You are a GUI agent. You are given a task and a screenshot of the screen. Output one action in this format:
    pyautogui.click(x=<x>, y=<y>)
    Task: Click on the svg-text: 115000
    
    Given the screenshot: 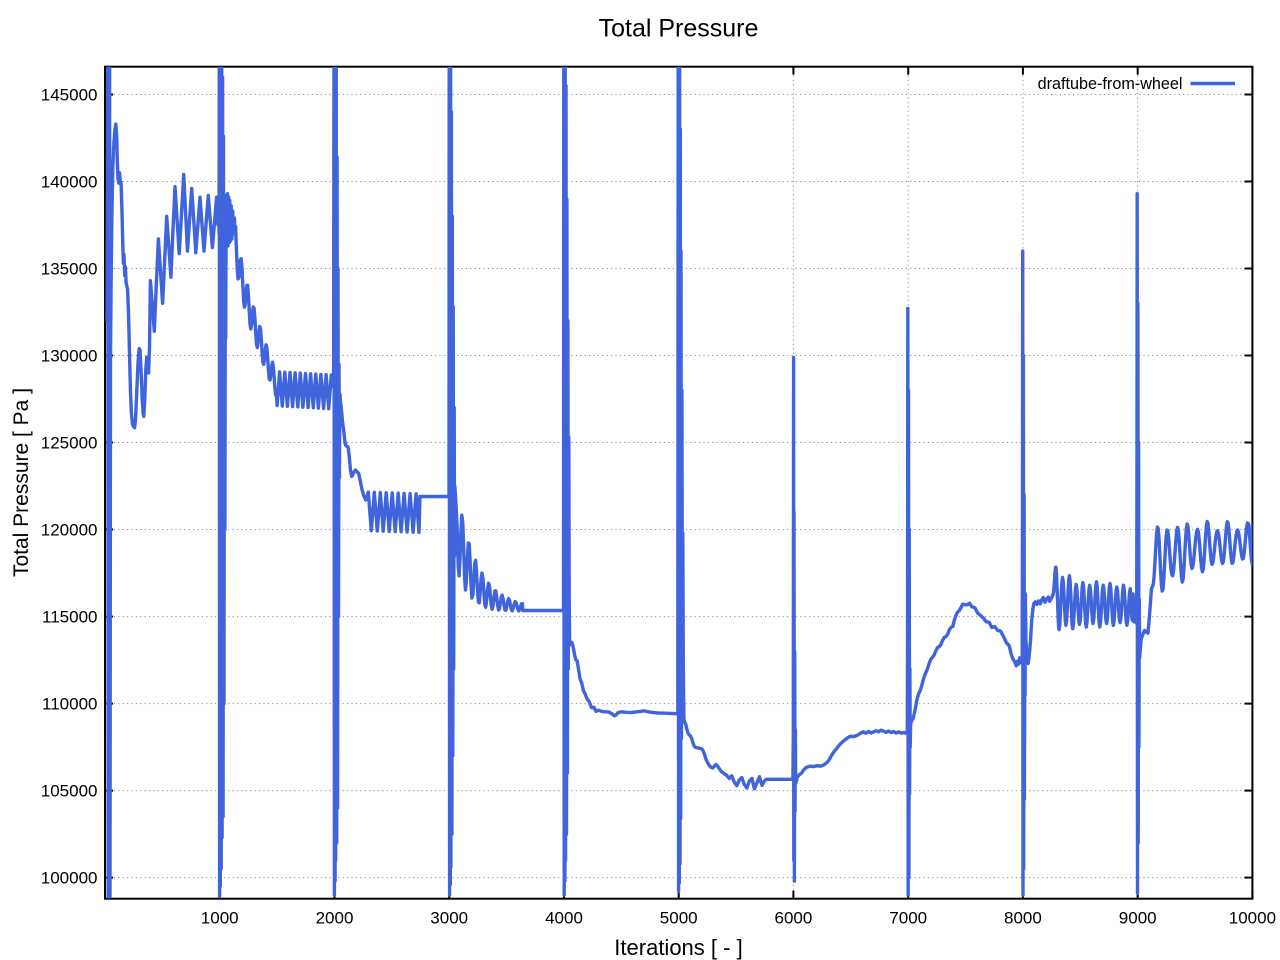 What is the action you would take?
    pyautogui.click(x=69, y=616)
    